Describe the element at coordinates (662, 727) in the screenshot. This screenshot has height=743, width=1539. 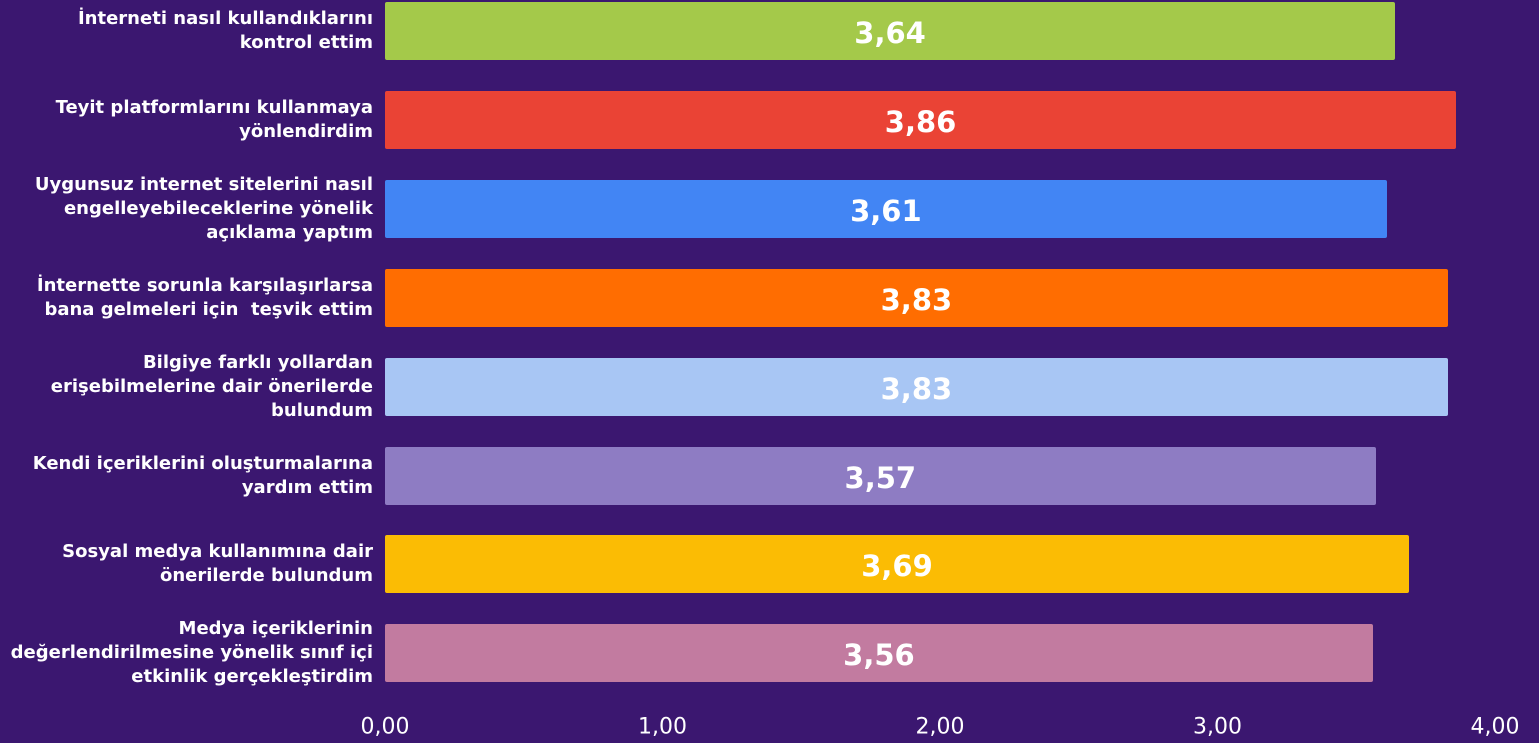
I see `x-tick-label: 1,00` at that location.